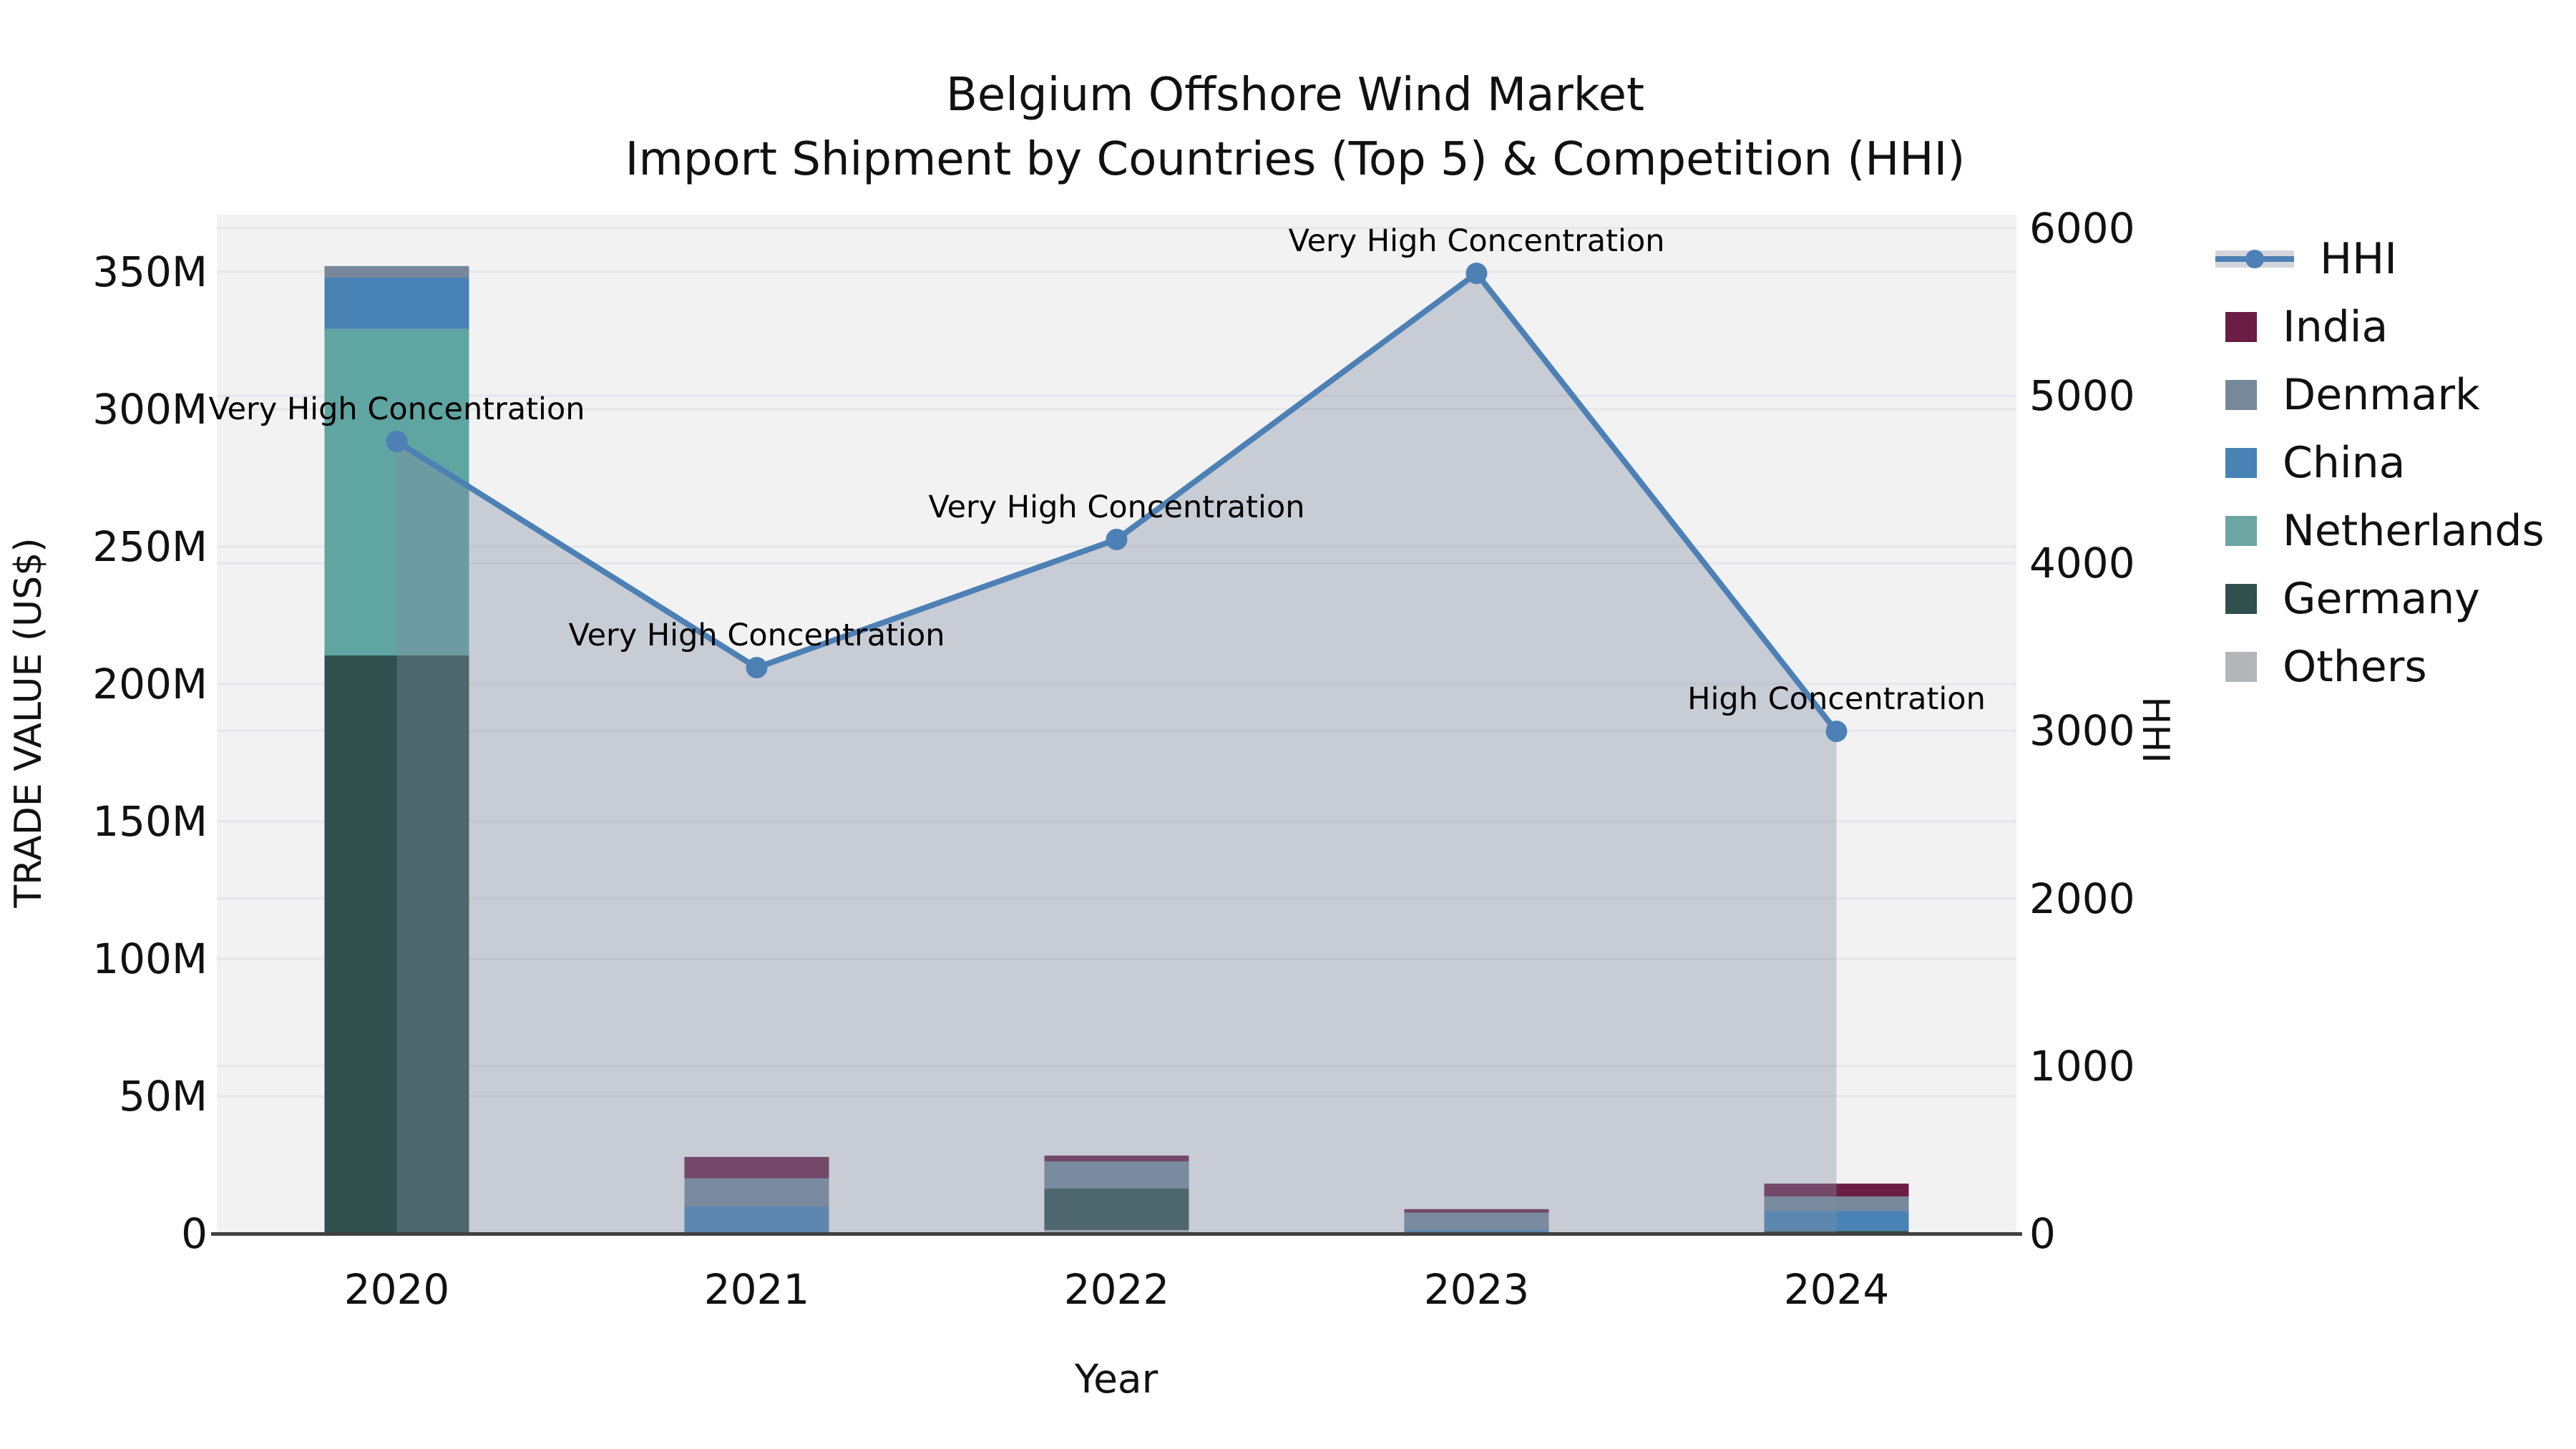 The height and width of the screenshot is (1449, 2576). Describe the element at coordinates (2336, 326) in the screenshot. I see `legend-label-india: India` at that location.